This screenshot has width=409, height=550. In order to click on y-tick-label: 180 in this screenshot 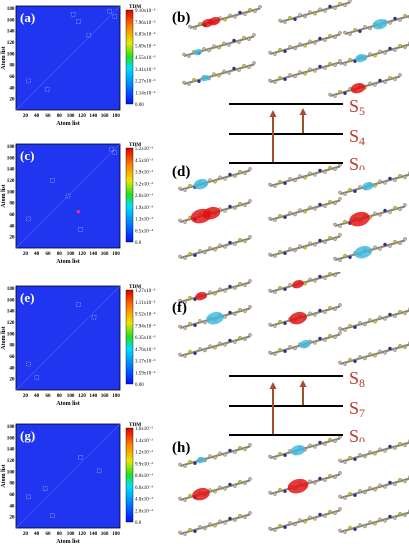, I will do `click(11, 147)`.